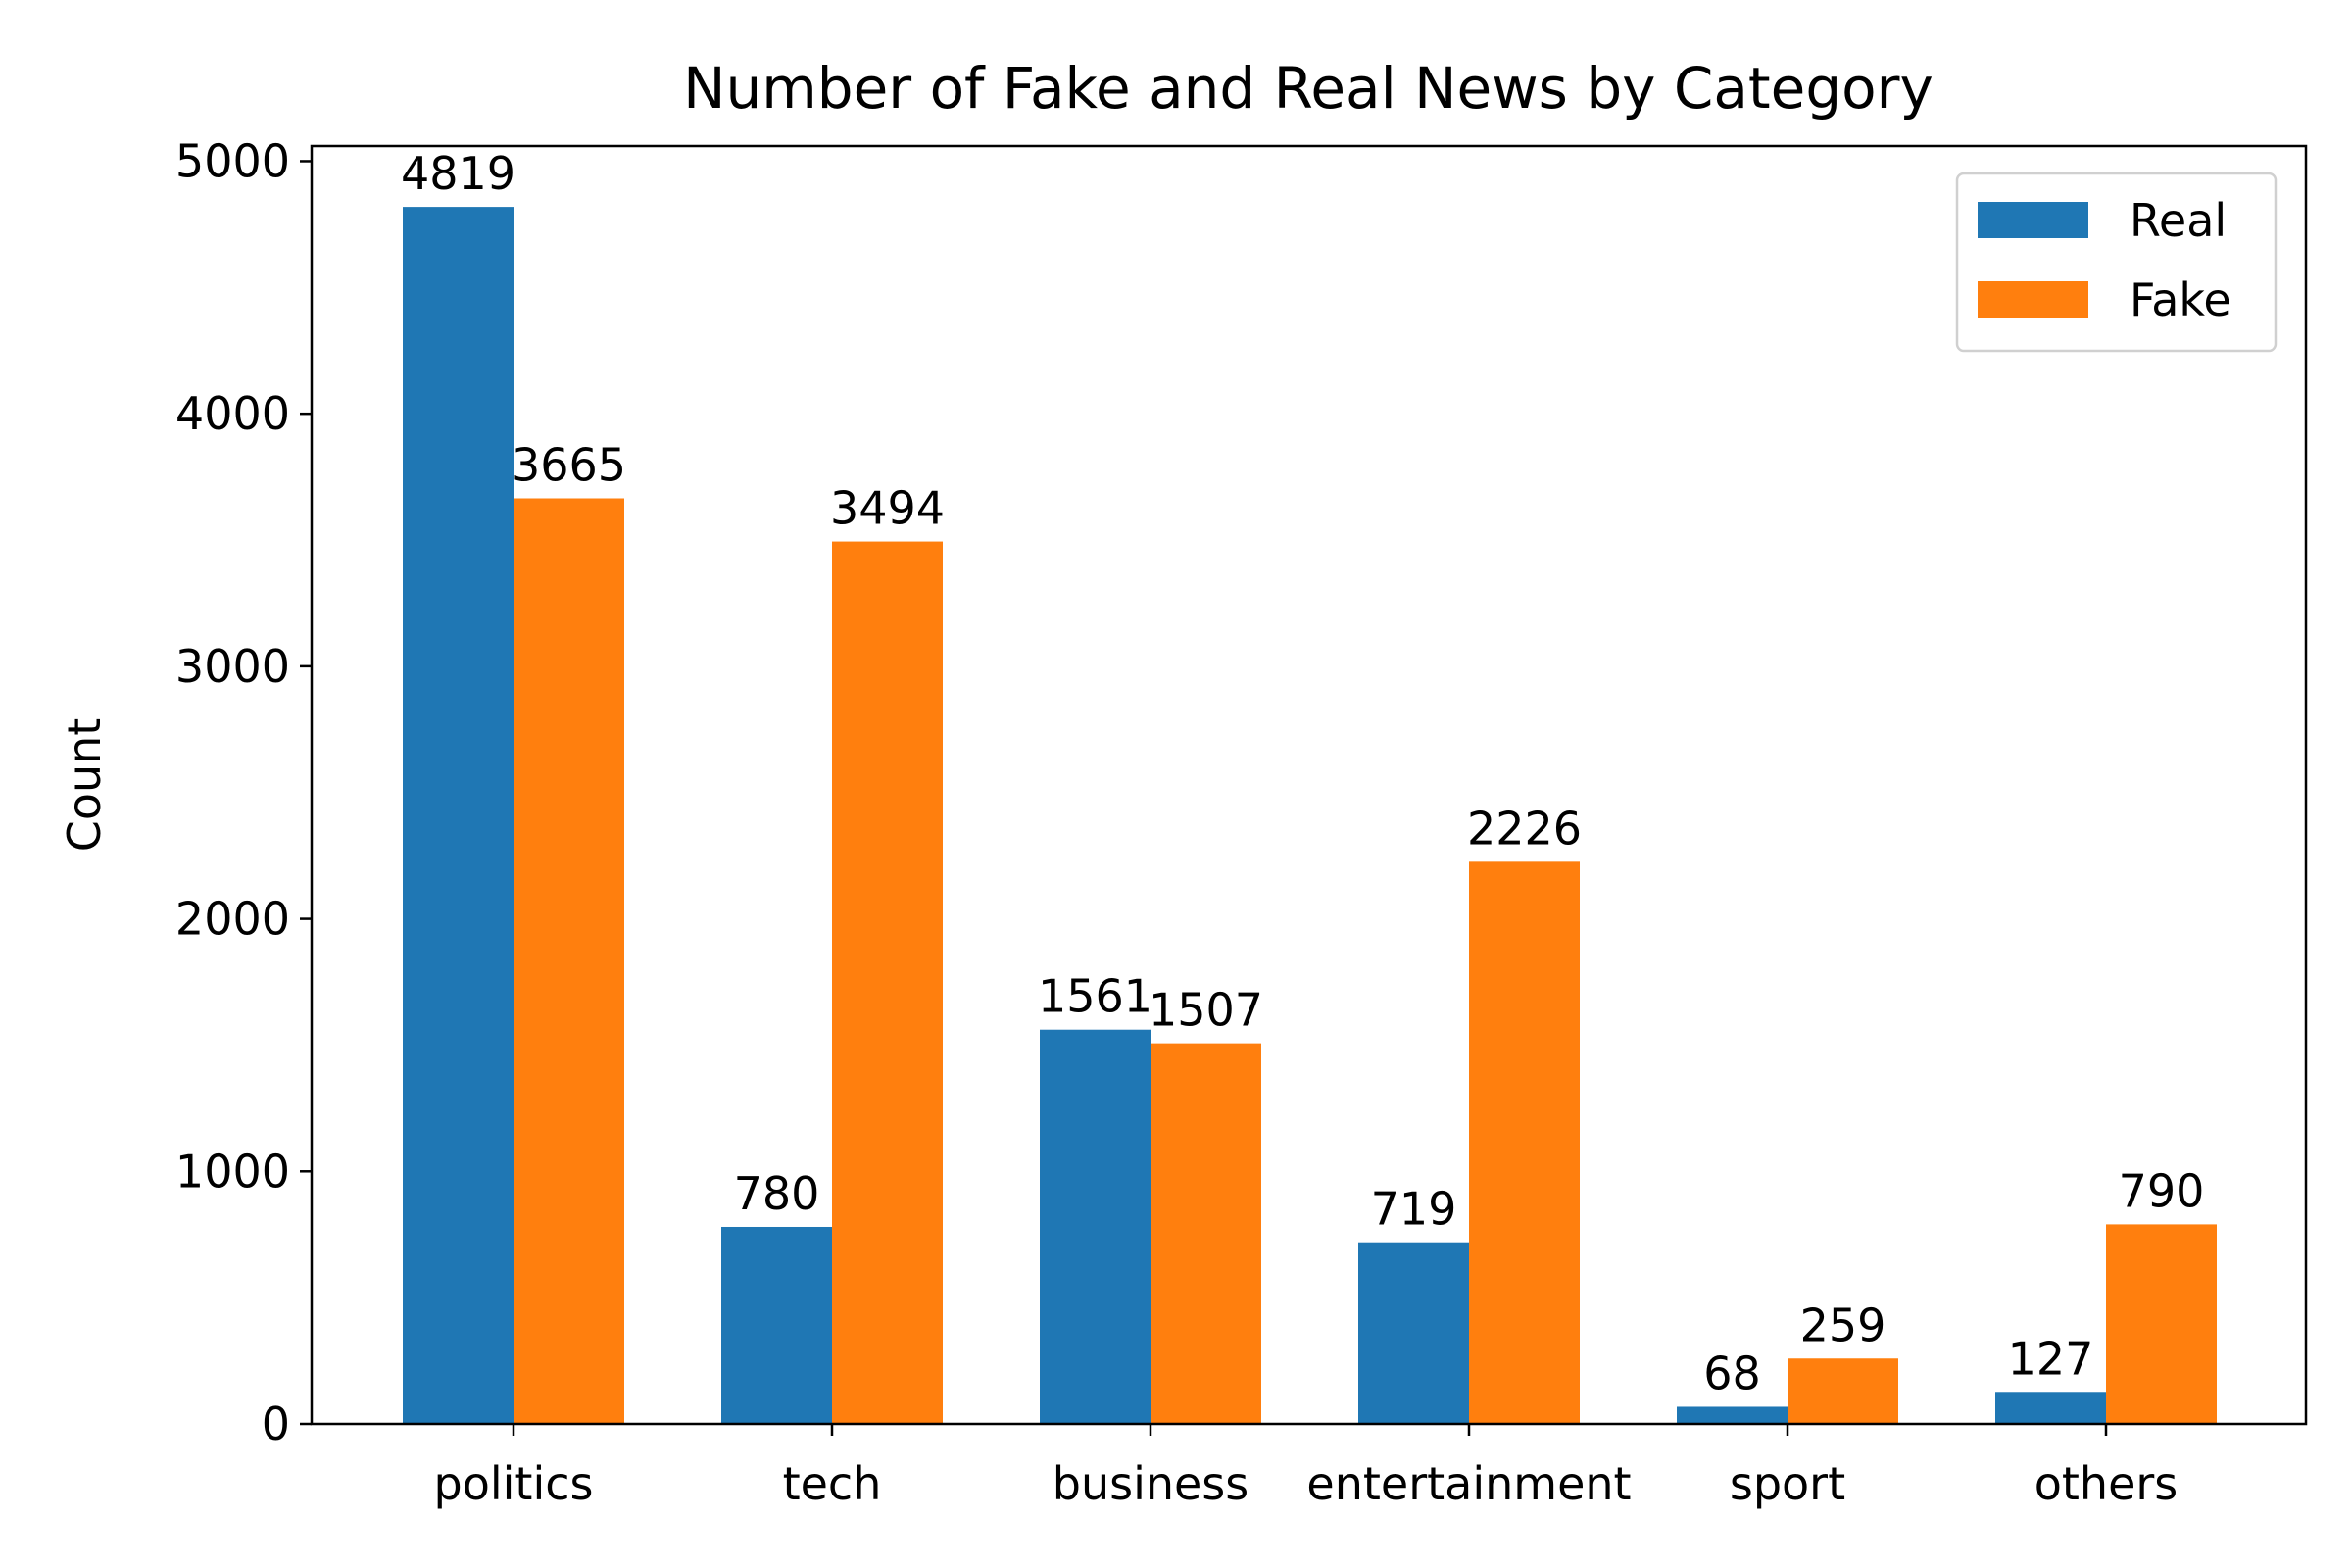  What do you see at coordinates (1414, 1209) in the screenshot?
I see `value-label-real-entertainment: 719` at bounding box center [1414, 1209].